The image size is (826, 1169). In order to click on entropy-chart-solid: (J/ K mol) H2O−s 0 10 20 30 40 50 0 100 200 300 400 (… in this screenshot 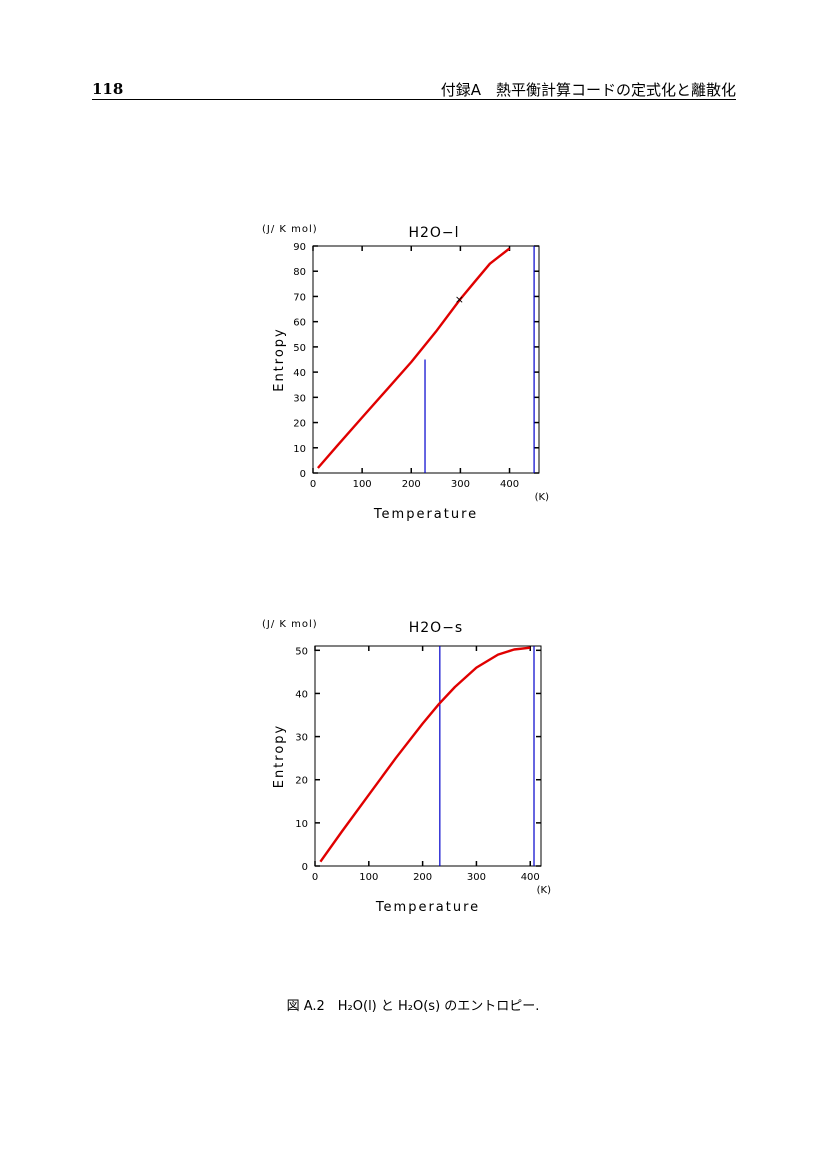, I will do `click(406, 767)`.